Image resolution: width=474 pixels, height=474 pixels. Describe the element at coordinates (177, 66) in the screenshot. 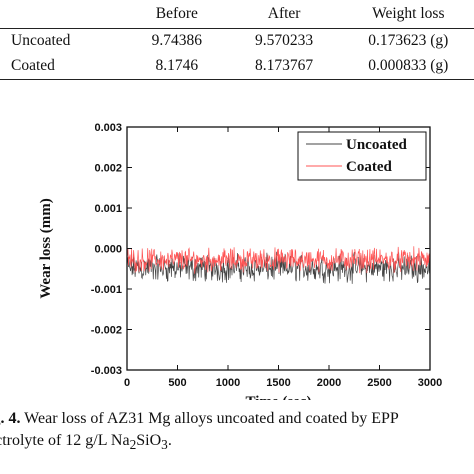

I see `table-cell: 8.1746` at that location.